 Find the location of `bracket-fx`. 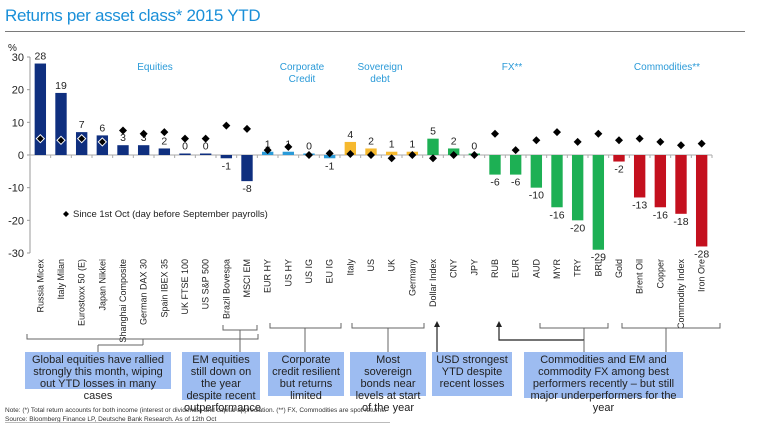

bracket-fx is located at coordinates (574, 326).